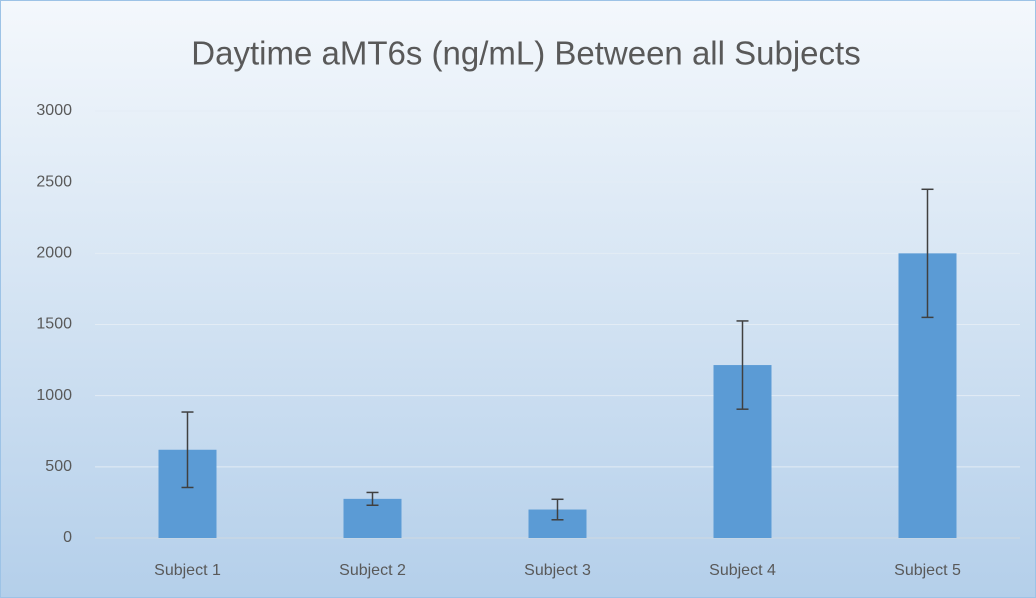 This screenshot has width=1036, height=598. What do you see at coordinates (742, 570) in the screenshot?
I see `x-tick-label: Subject 4` at bounding box center [742, 570].